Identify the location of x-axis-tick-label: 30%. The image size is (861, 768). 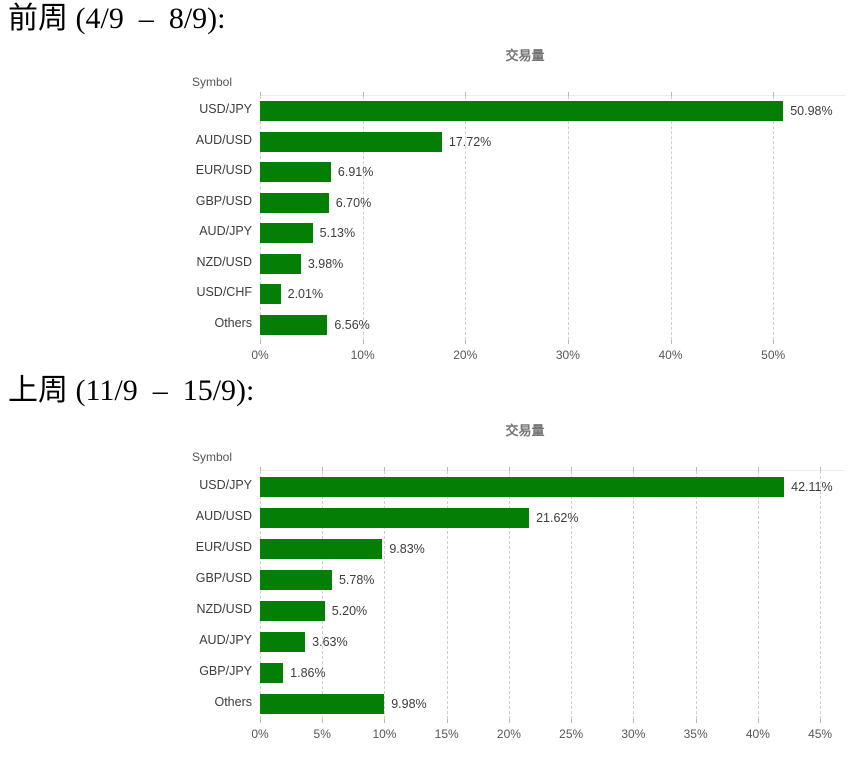
(567, 355).